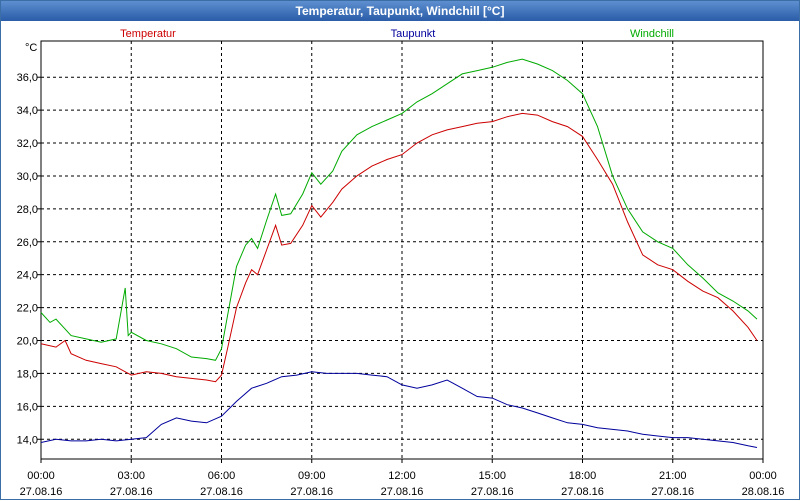  Describe the element at coordinates (27, 407) in the screenshot. I see `y-tick-label: 16,0` at that location.